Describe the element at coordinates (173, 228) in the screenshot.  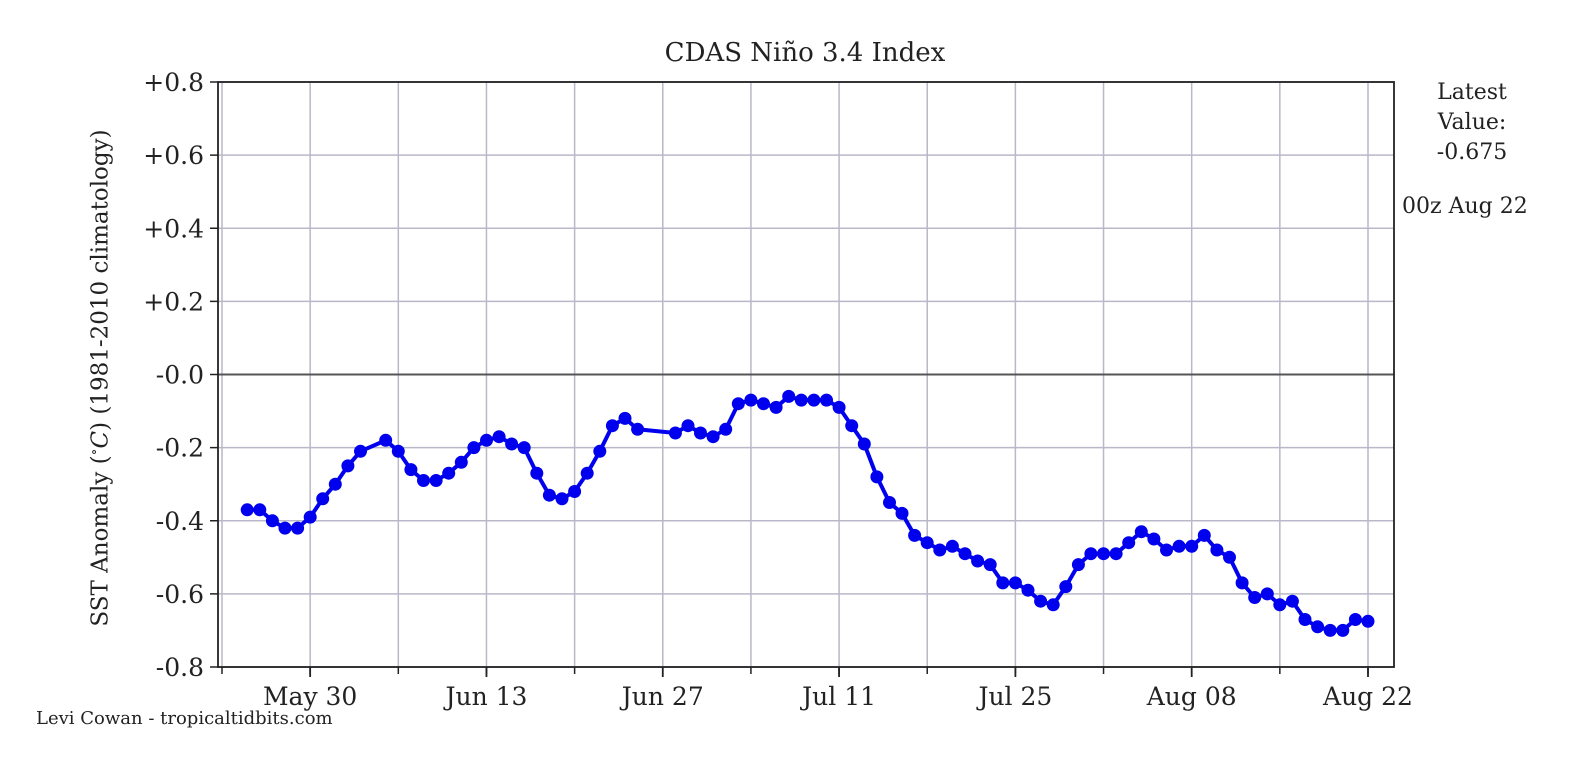
I see `y-tick-label: +0.4` at that location.